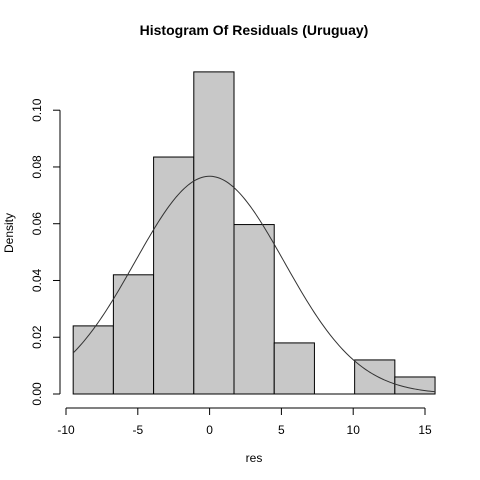 The width and height of the screenshot is (480, 480). I want to click on x-tick-label: -10, so click(66, 430).